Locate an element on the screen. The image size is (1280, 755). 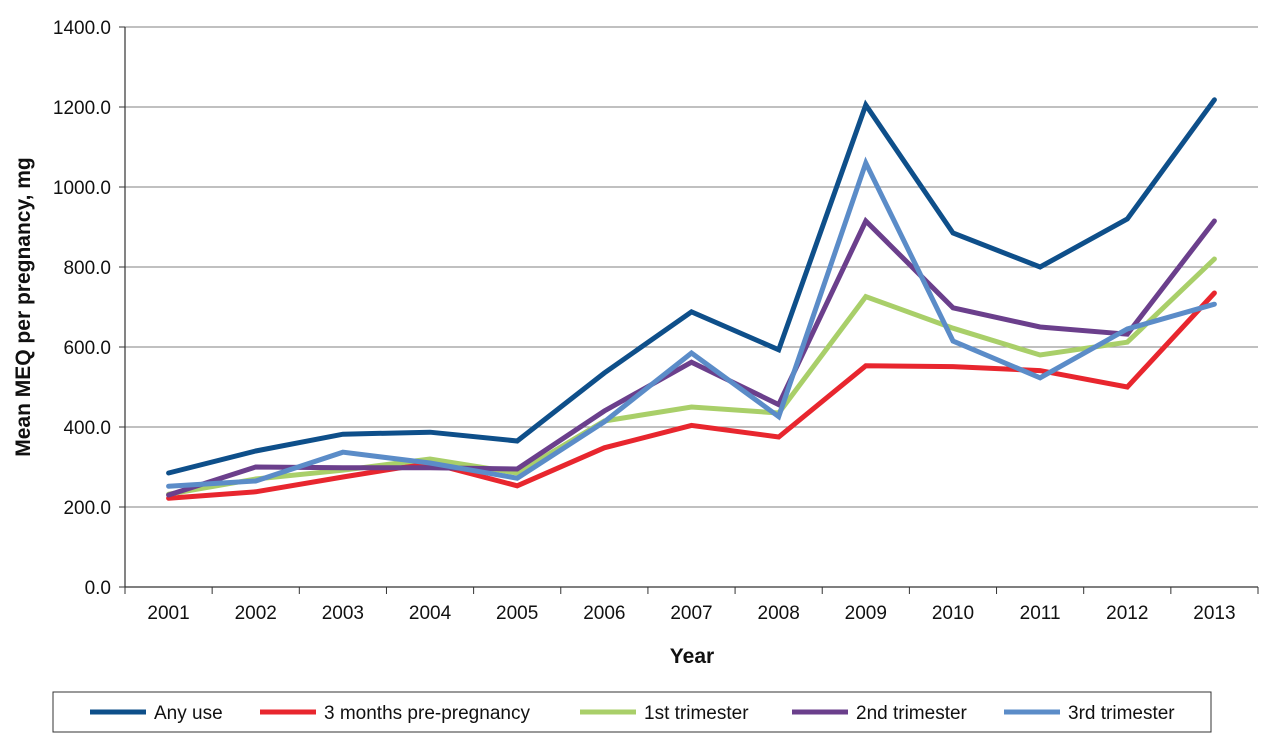
y-tick-label: 1200.0 is located at coordinates (82, 108).